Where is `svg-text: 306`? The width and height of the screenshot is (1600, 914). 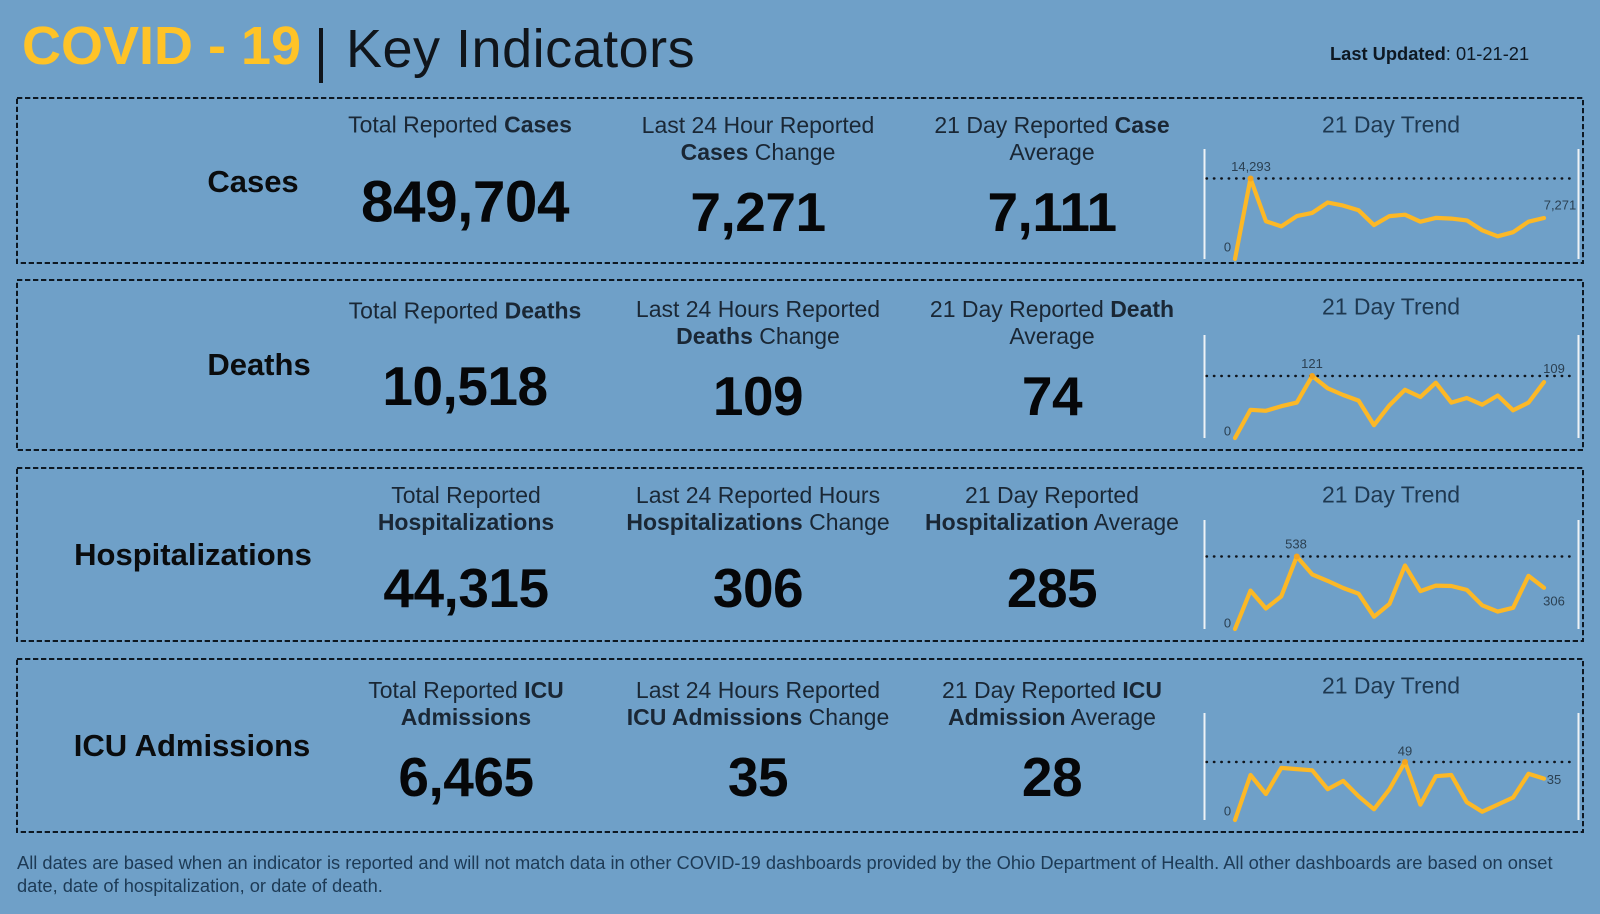
svg-text: 306 is located at coordinates (1554, 601).